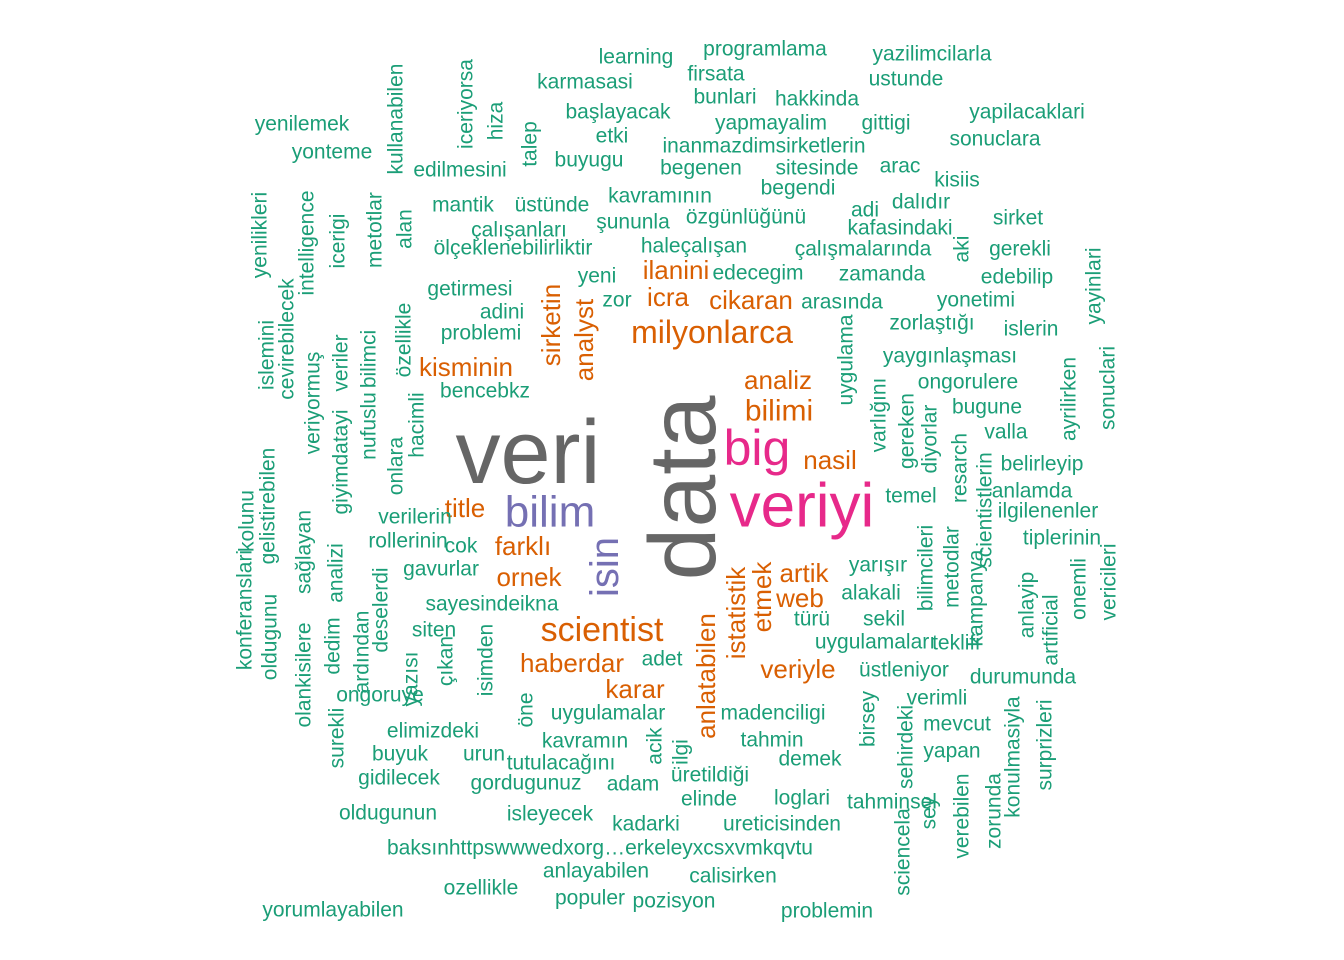 The image size is (1344, 960). I want to click on word-birsey: birsey, so click(868, 718).